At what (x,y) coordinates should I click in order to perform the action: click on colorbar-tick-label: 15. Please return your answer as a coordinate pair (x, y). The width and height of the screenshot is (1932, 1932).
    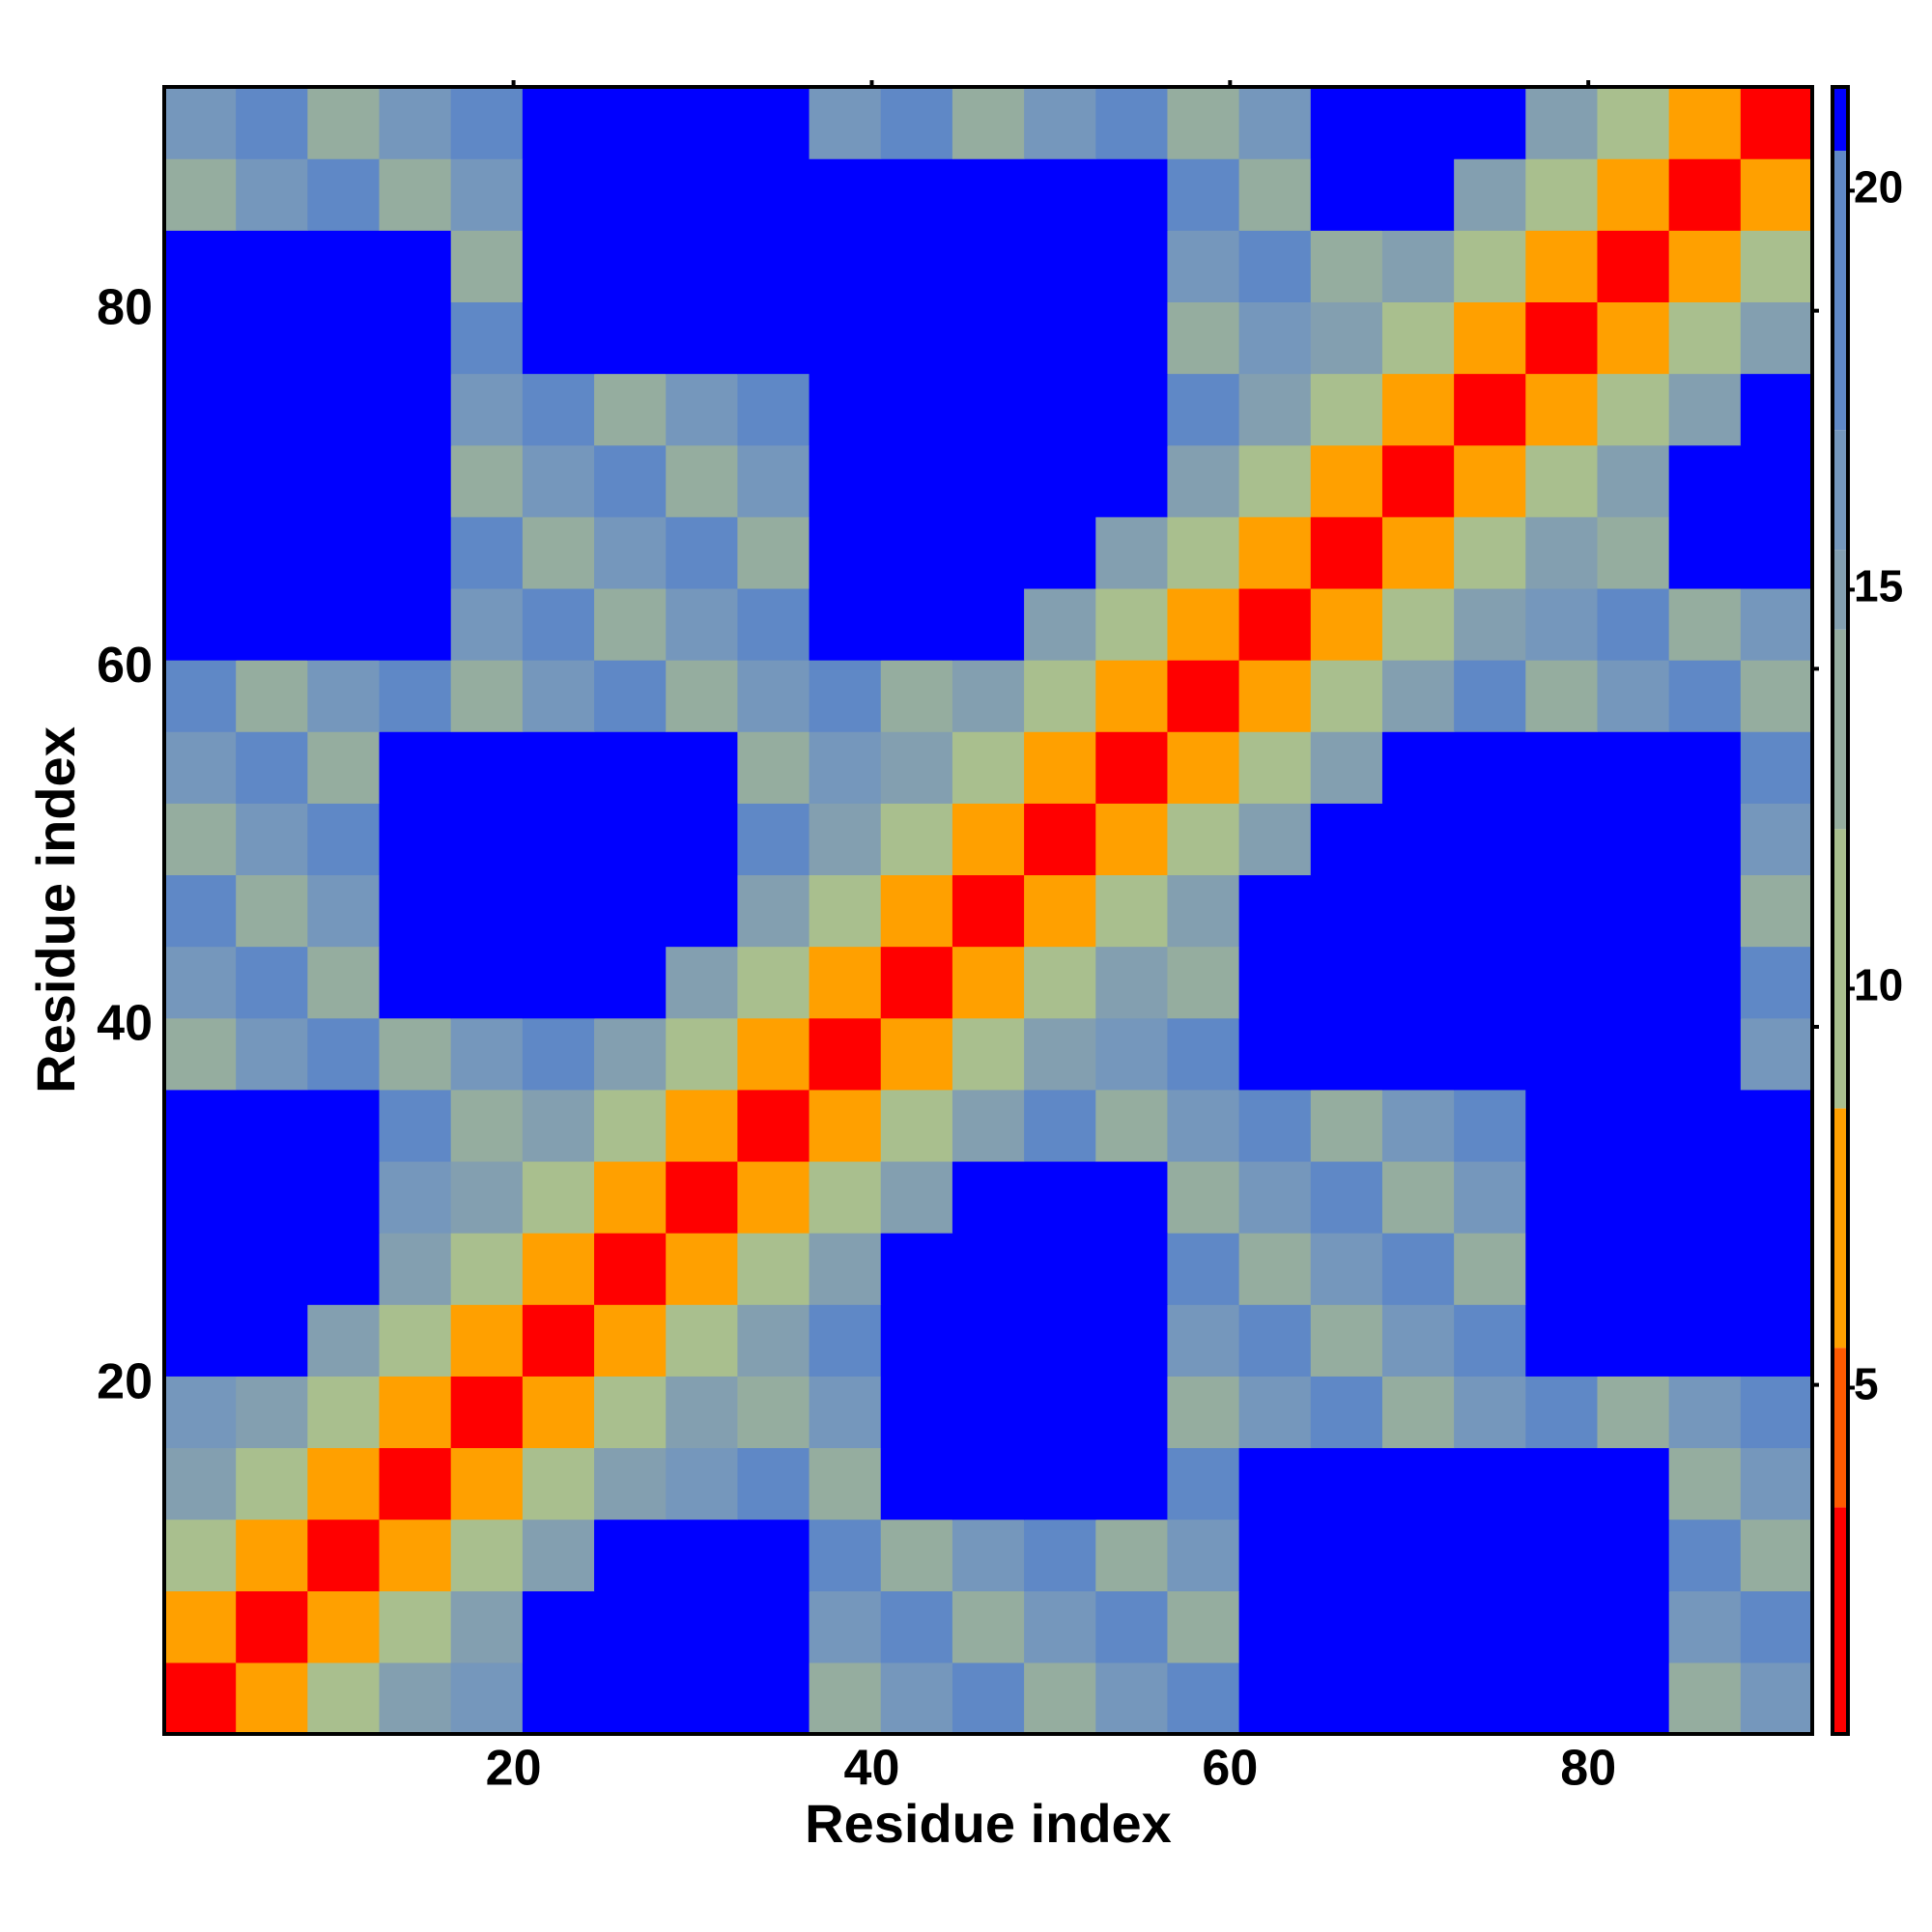
    Looking at the image, I should click on (1878, 586).